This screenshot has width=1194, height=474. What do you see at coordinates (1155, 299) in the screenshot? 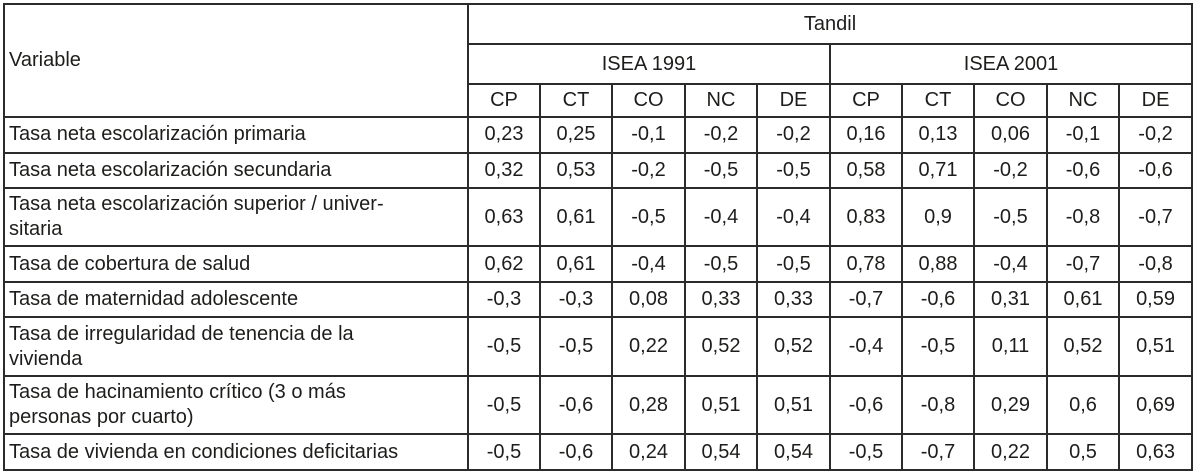
I see `value-cell: 0,59` at bounding box center [1155, 299].